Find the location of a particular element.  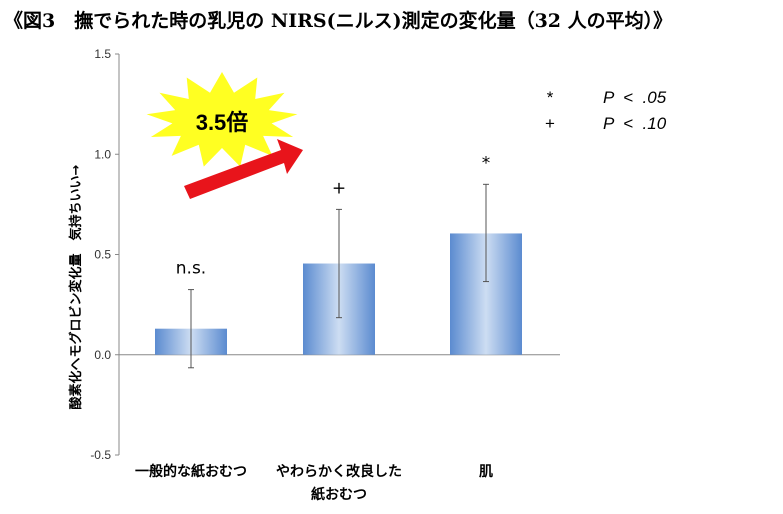

y-tick-label: 0.5 is located at coordinates (102, 255).